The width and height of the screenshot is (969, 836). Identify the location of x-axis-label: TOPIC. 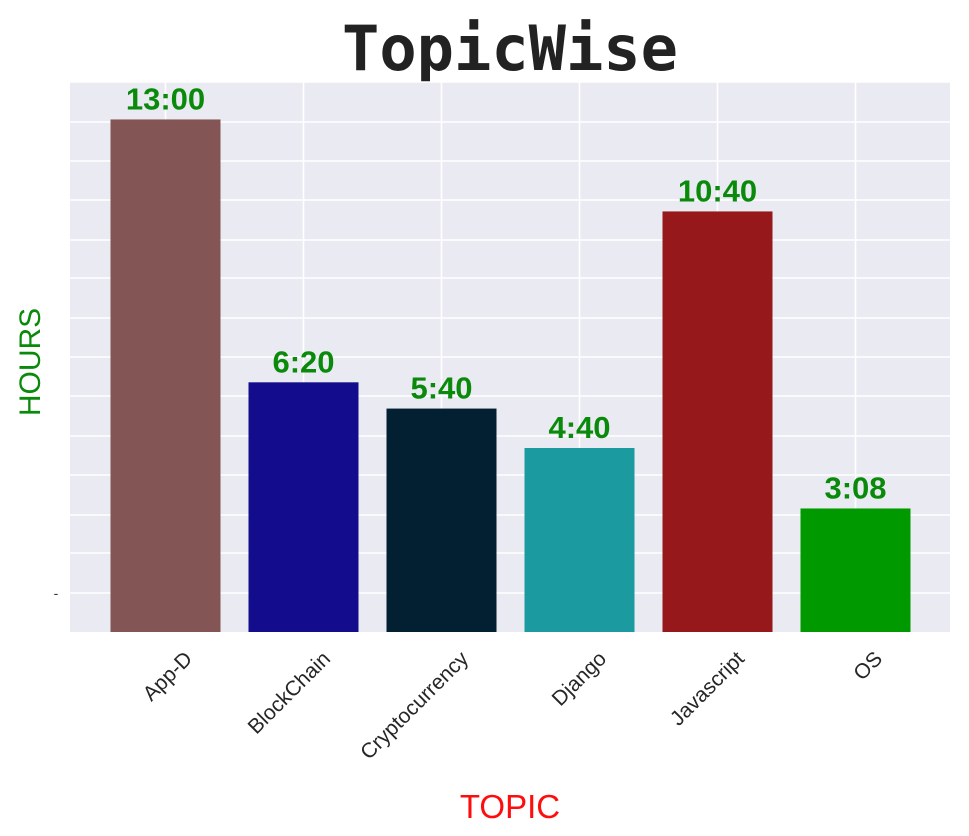
(510, 806).